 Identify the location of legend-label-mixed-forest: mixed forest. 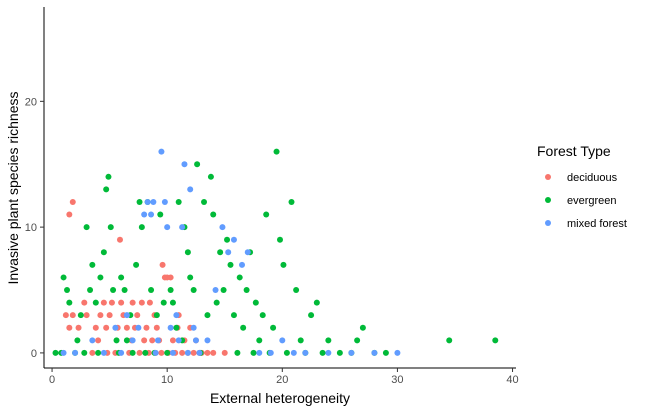
(597, 224).